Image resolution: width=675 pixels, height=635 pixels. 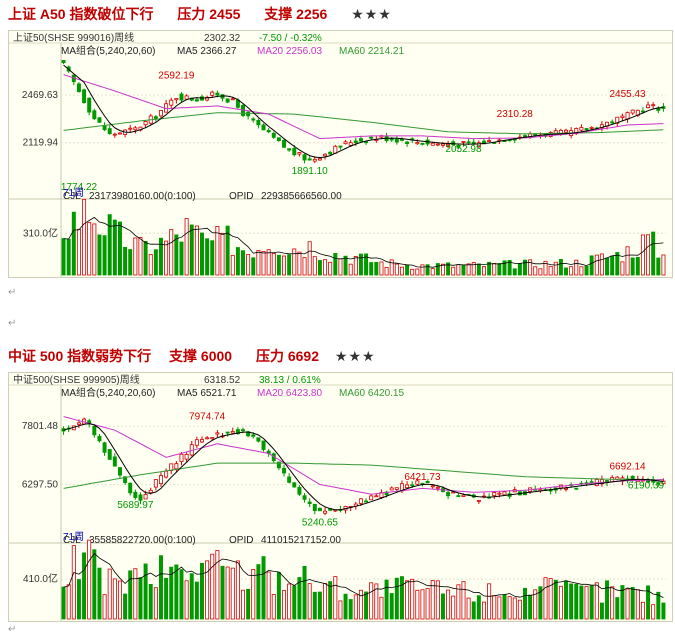 I want to click on headline-zz500: 中证 500 指数弱势下行 支撑 6000 压力 6692 ★★★, so click(x=193, y=356).